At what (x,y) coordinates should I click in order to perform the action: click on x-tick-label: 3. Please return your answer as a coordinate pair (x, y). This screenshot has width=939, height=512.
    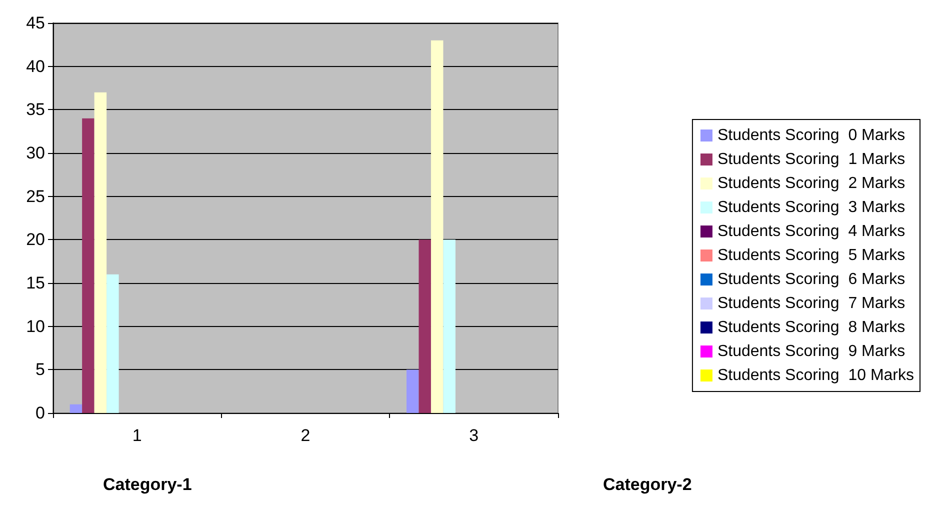
    Looking at the image, I should click on (474, 435).